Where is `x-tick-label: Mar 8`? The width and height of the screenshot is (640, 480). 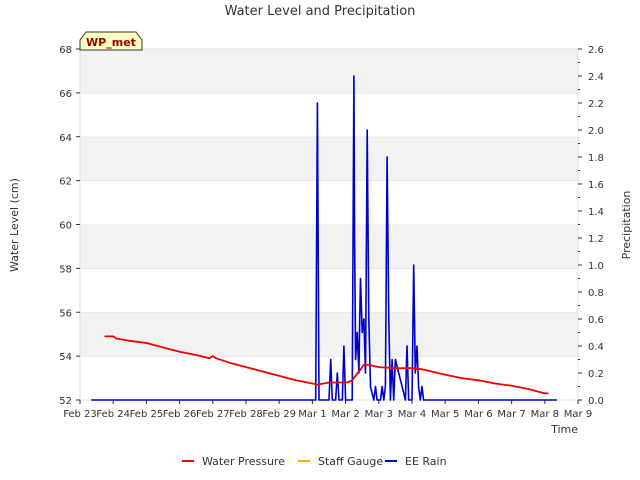
x-tick-label: Mar 8 is located at coordinates (545, 414).